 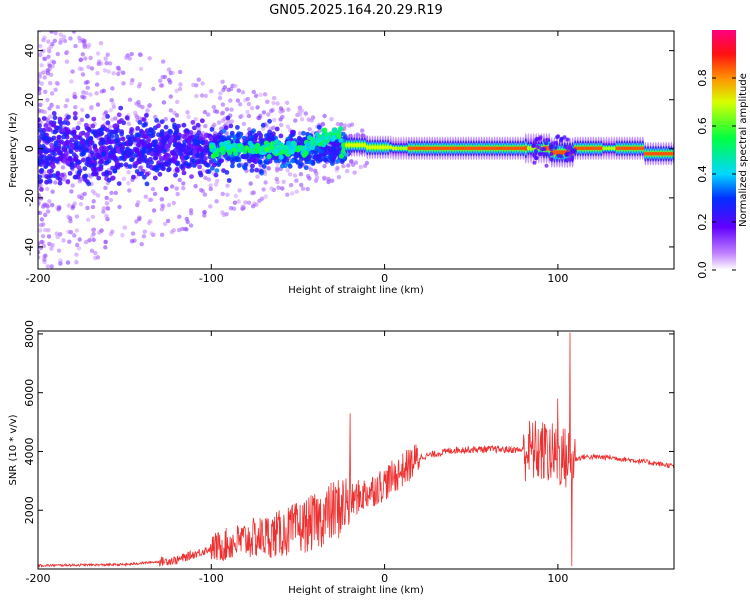 What do you see at coordinates (702, 126) in the screenshot?
I see `colorbar-tick-label: 0.6` at bounding box center [702, 126].